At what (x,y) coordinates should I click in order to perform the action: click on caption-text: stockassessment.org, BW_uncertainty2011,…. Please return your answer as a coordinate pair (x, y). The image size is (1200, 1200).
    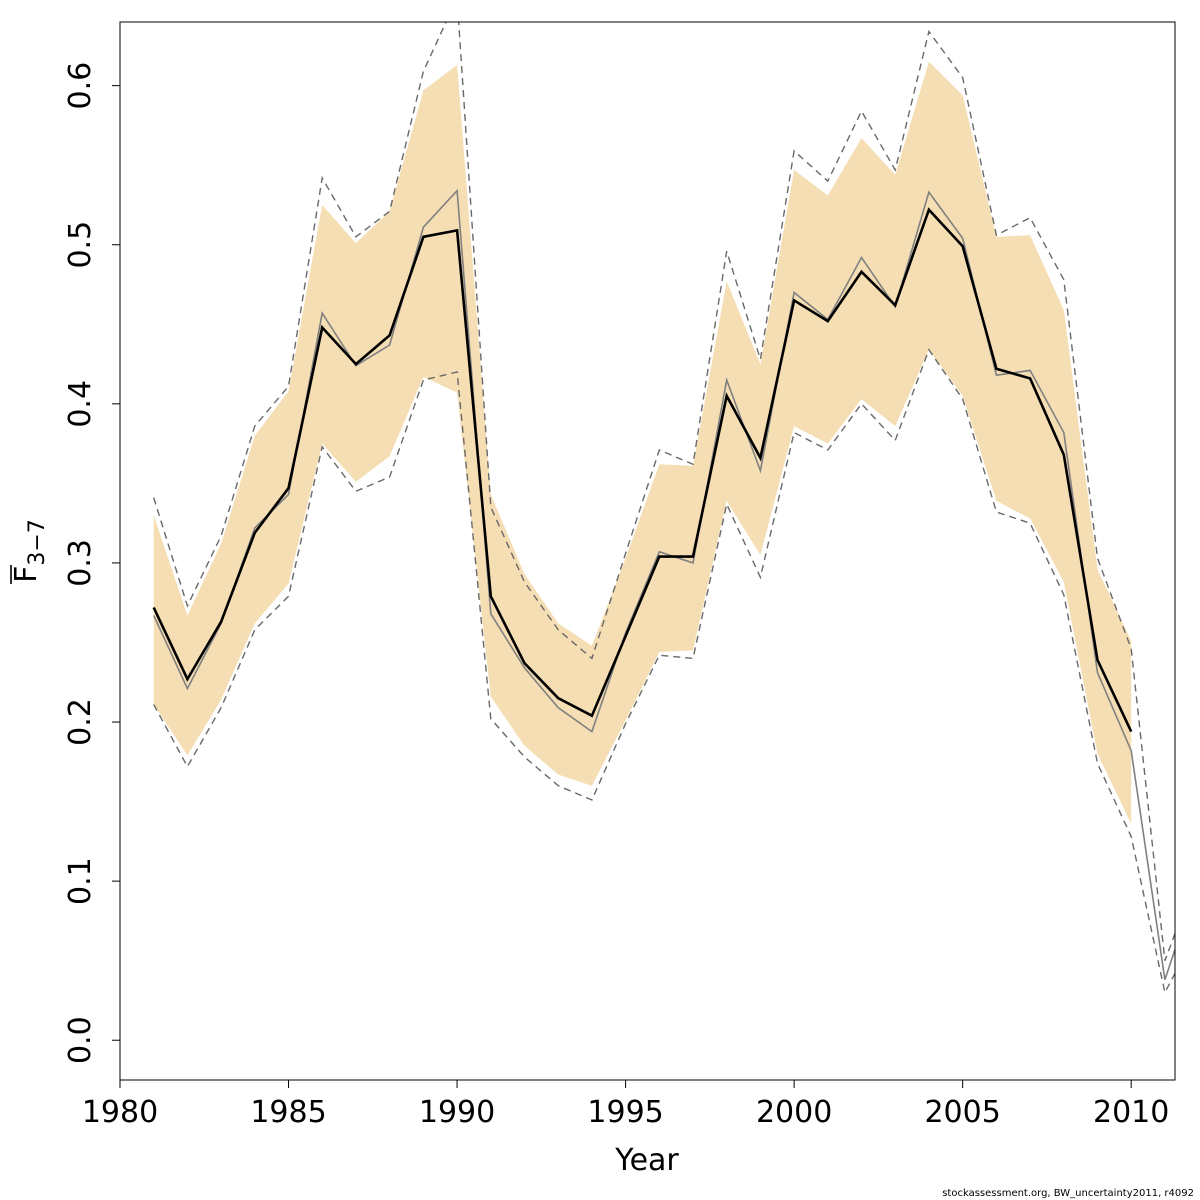
    Looking at the image, I should click on (1068, 1193).